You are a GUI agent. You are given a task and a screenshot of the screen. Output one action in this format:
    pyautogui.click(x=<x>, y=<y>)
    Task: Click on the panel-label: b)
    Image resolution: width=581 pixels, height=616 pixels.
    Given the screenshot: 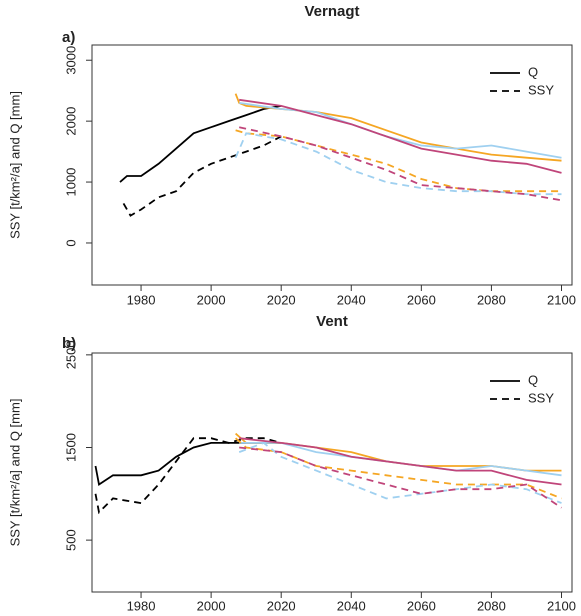 What is the action you would take?
    pyautogui.click(x=69, y=343)
    